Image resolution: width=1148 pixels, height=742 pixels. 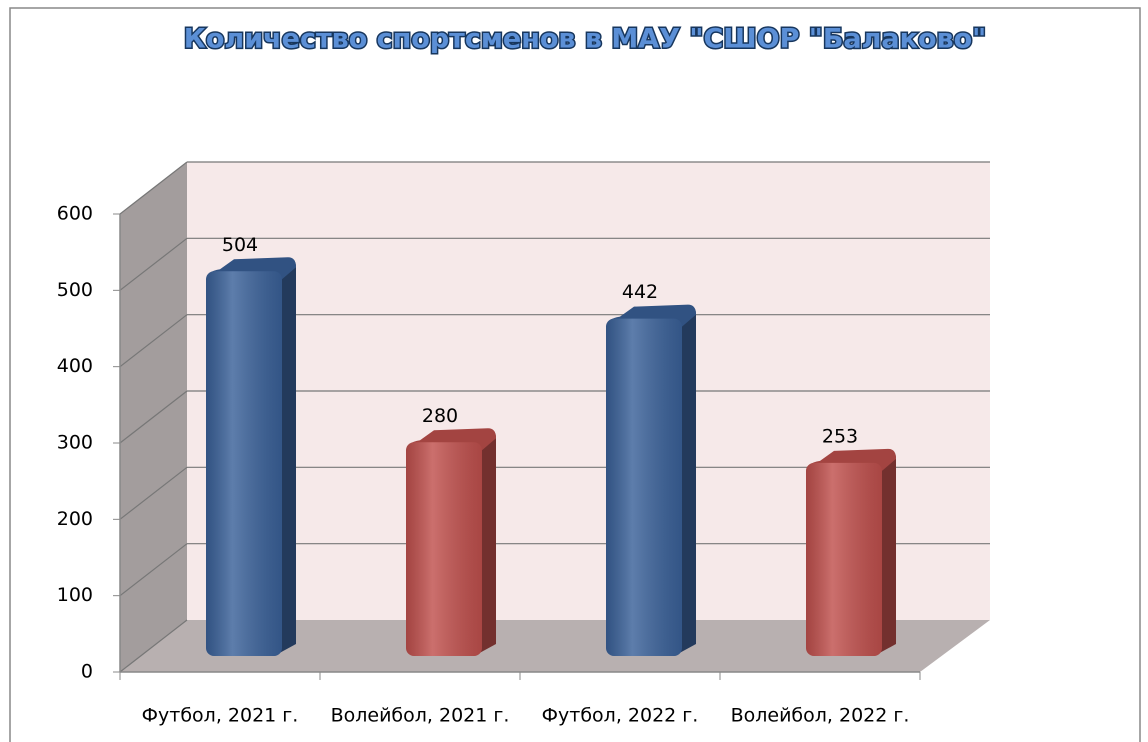 What do you see at coordinates (87, 672) in the screenshot?
I see `y-tick-label: 0` at bounding box center [87, 672].